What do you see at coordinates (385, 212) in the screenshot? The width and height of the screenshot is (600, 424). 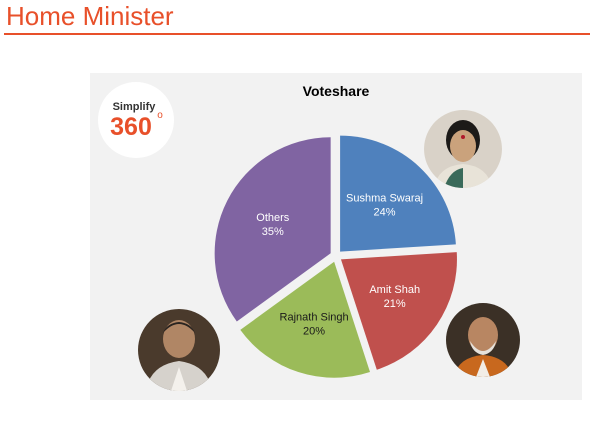 I see `pie-label-value: 24%` at bounding box center [385, 212].